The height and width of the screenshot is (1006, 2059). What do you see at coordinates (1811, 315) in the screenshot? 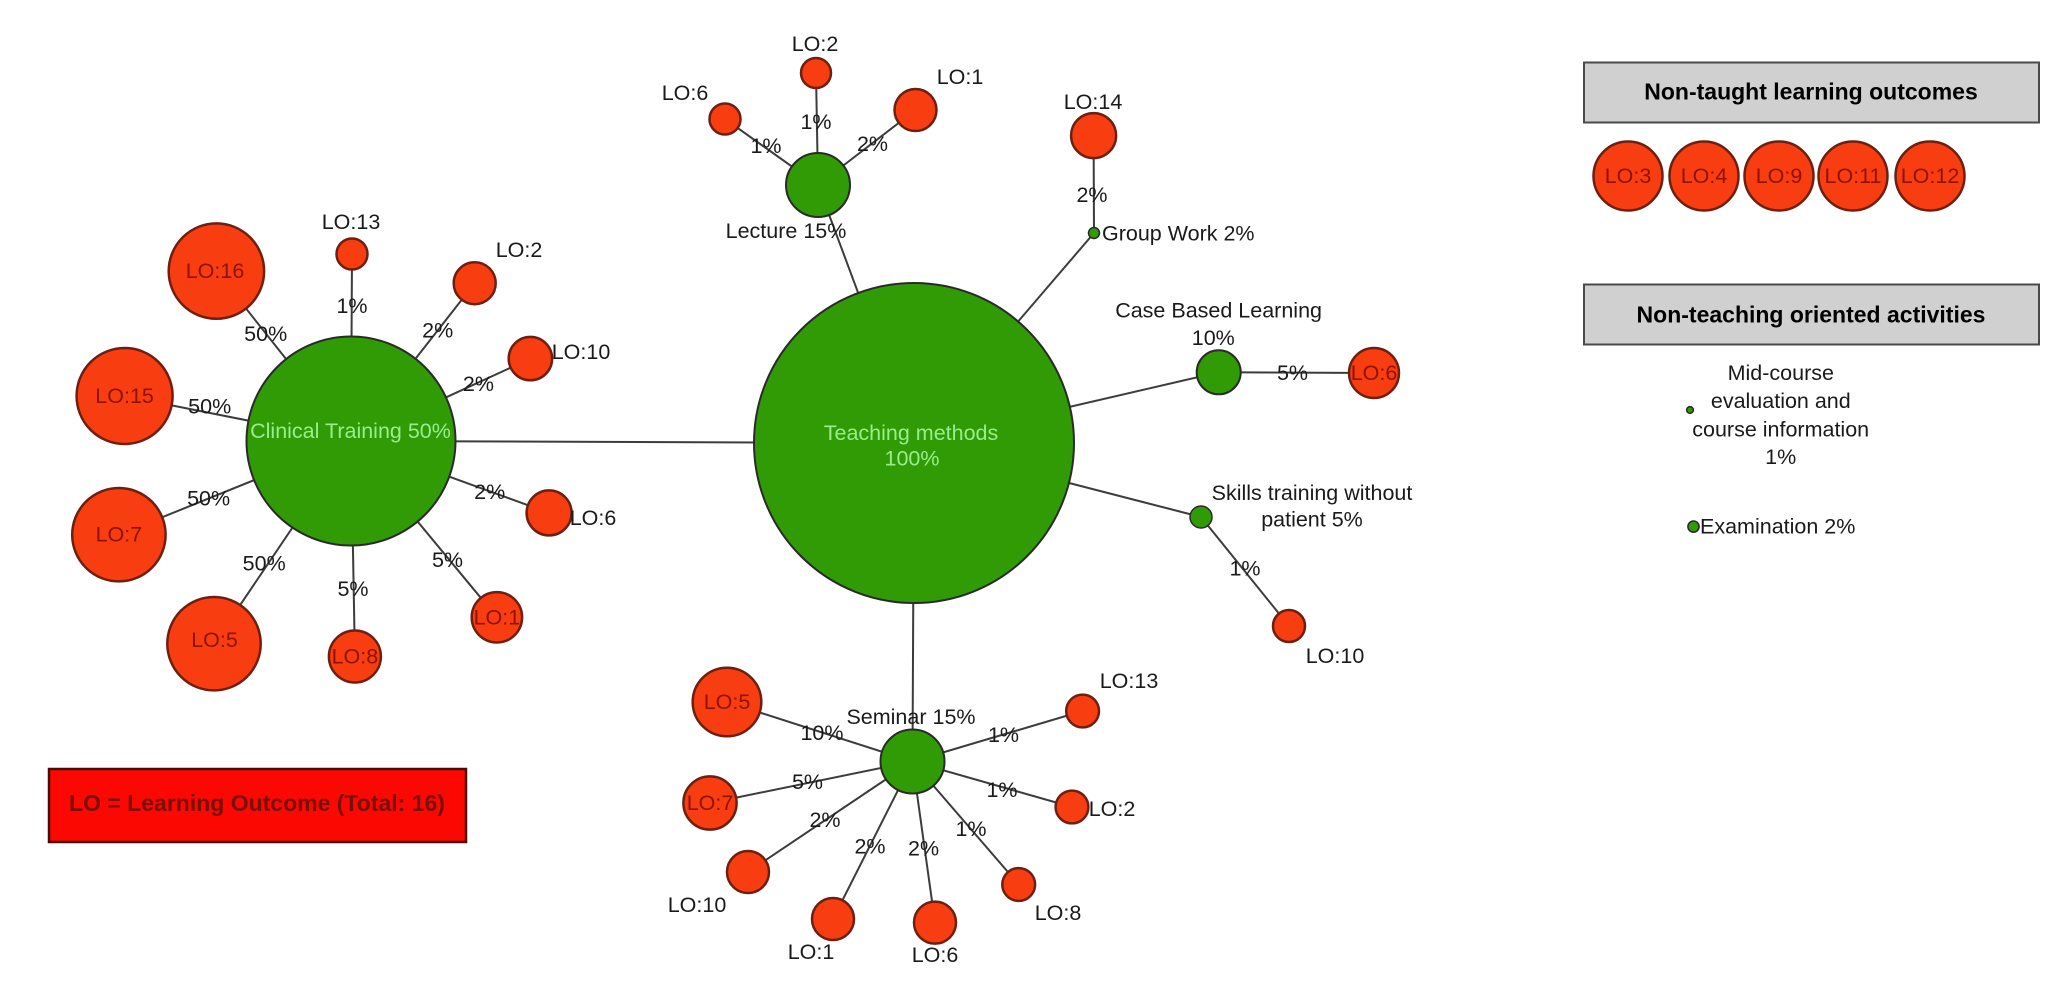
I see `svg-text:Non-teaching oriented activiti: Non-teaching oriented activities` at bounding box center [1811, 315].